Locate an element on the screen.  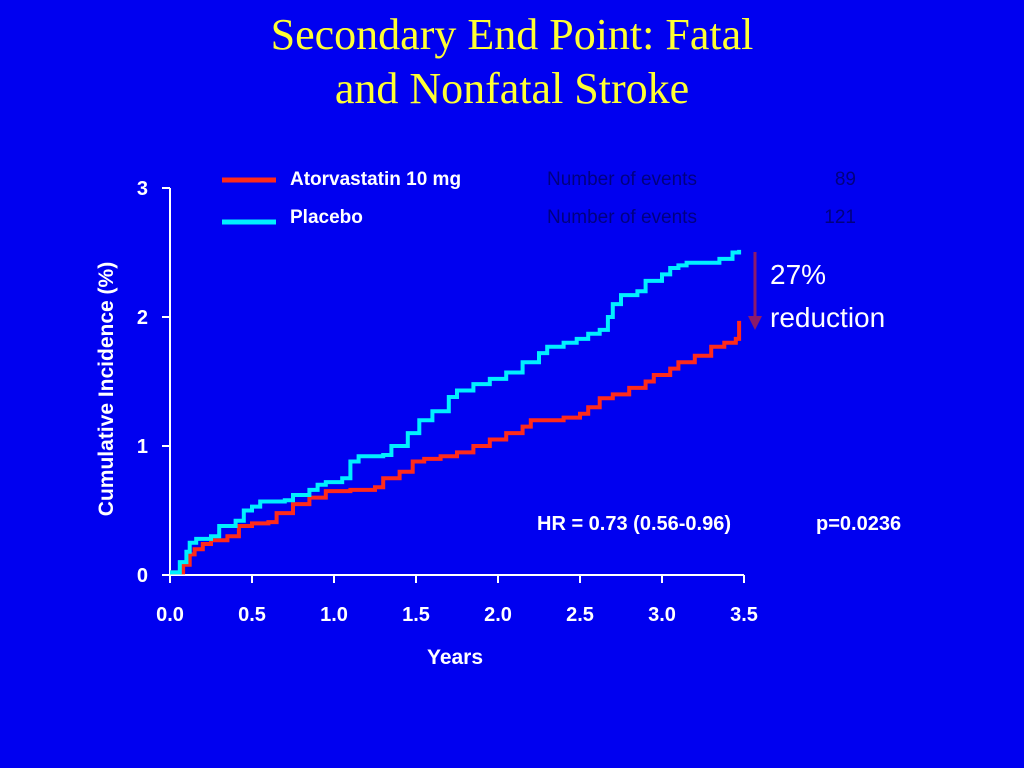
events-count-atorvastatin: 89 is located at coordinates (845, 179).